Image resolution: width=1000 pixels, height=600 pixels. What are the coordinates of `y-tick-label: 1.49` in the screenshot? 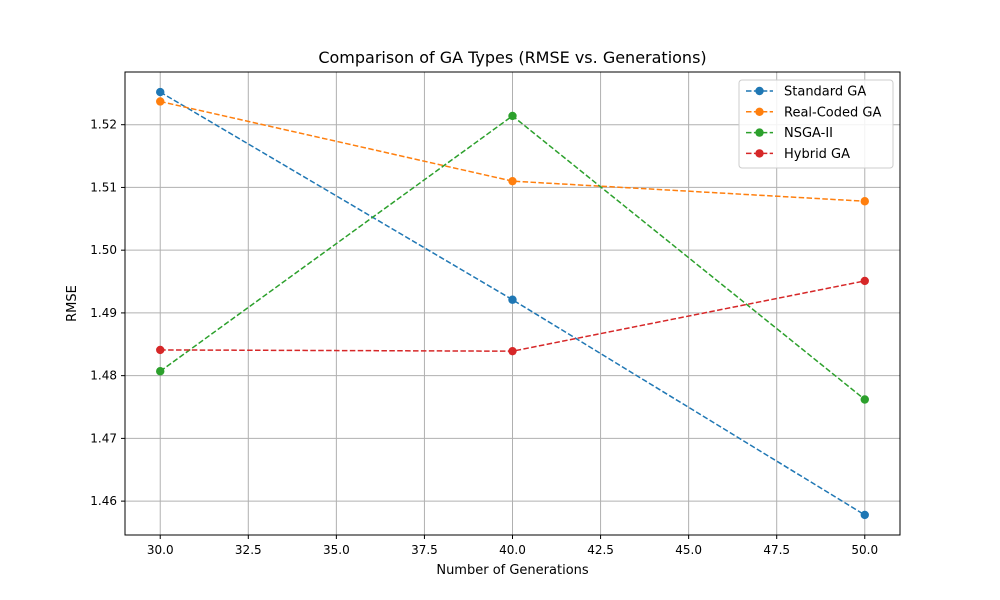 It's located at (103, 313).